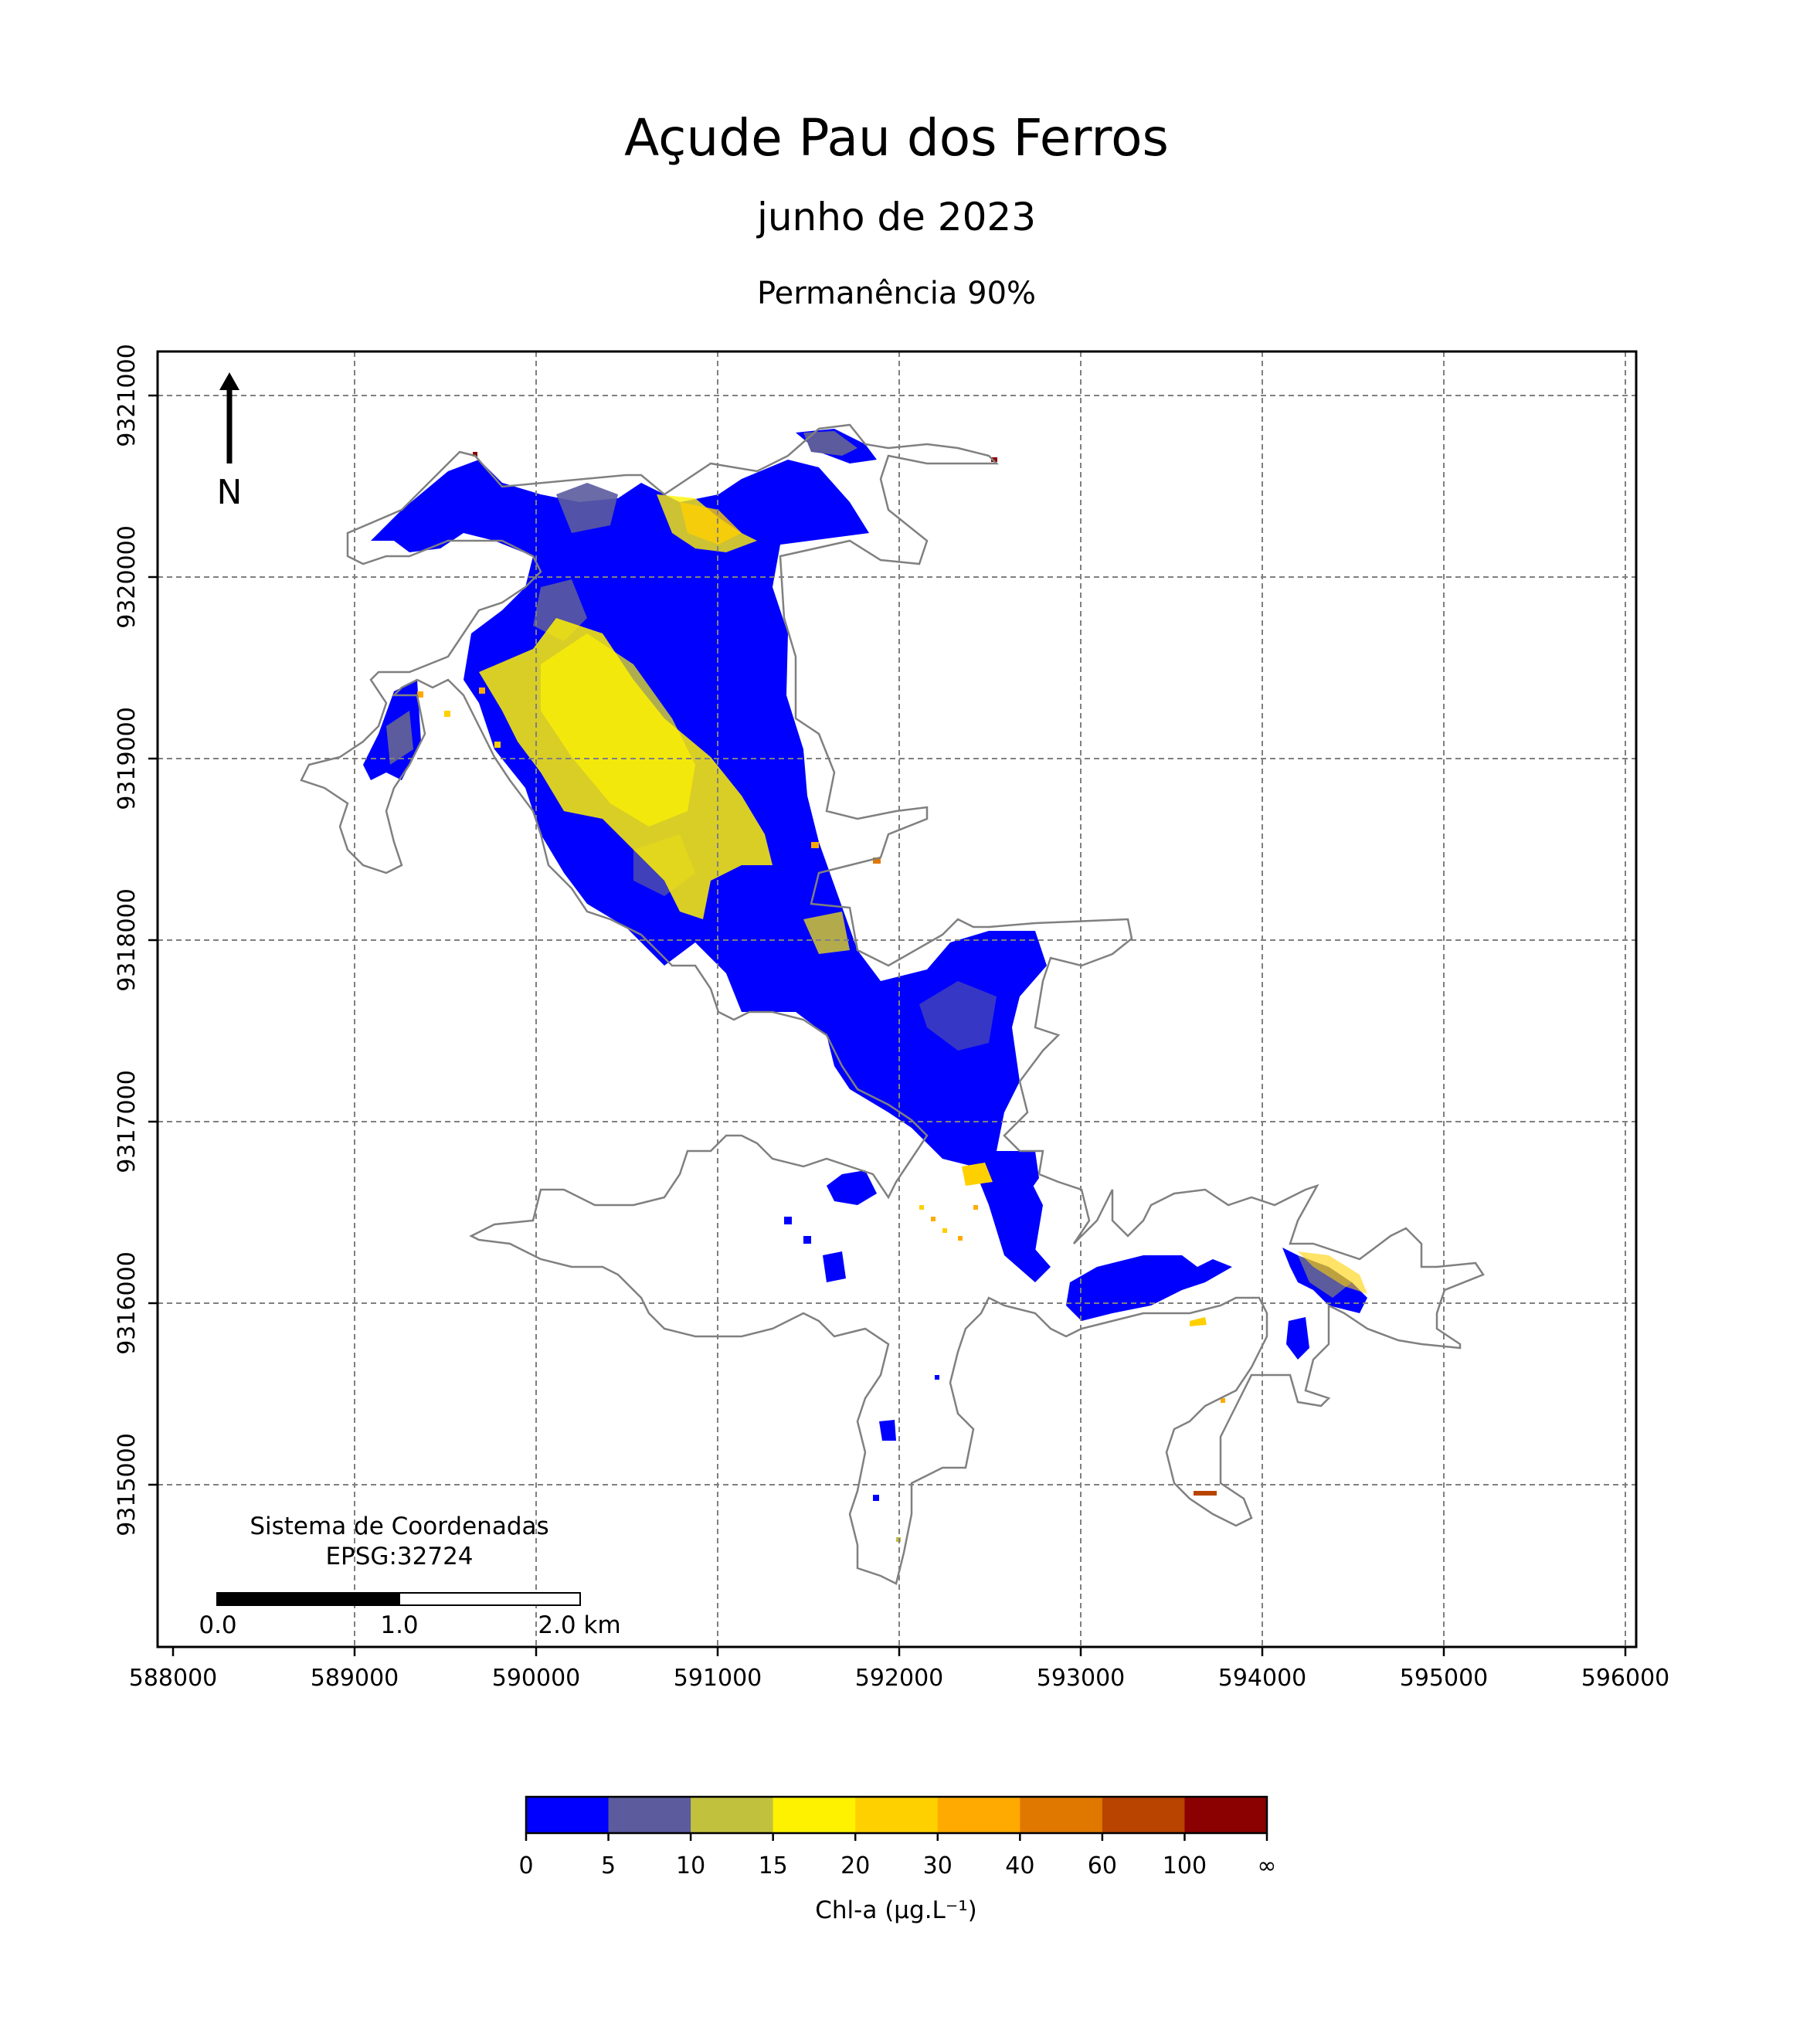 Image resolution: width=1793 pixels, height=2044 pixels. I want to click on scale-bar, so click(398, 1599).